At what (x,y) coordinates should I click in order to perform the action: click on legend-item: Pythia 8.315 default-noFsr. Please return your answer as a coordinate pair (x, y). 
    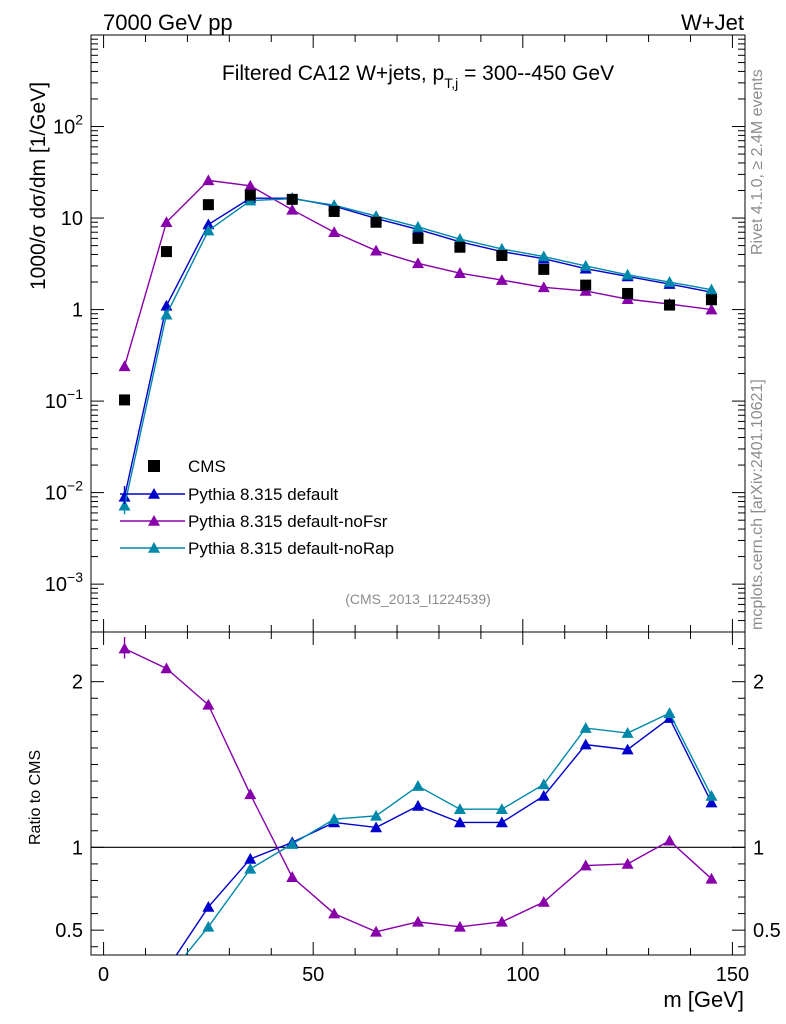
    Looking at the image, I should click on (254, 521).